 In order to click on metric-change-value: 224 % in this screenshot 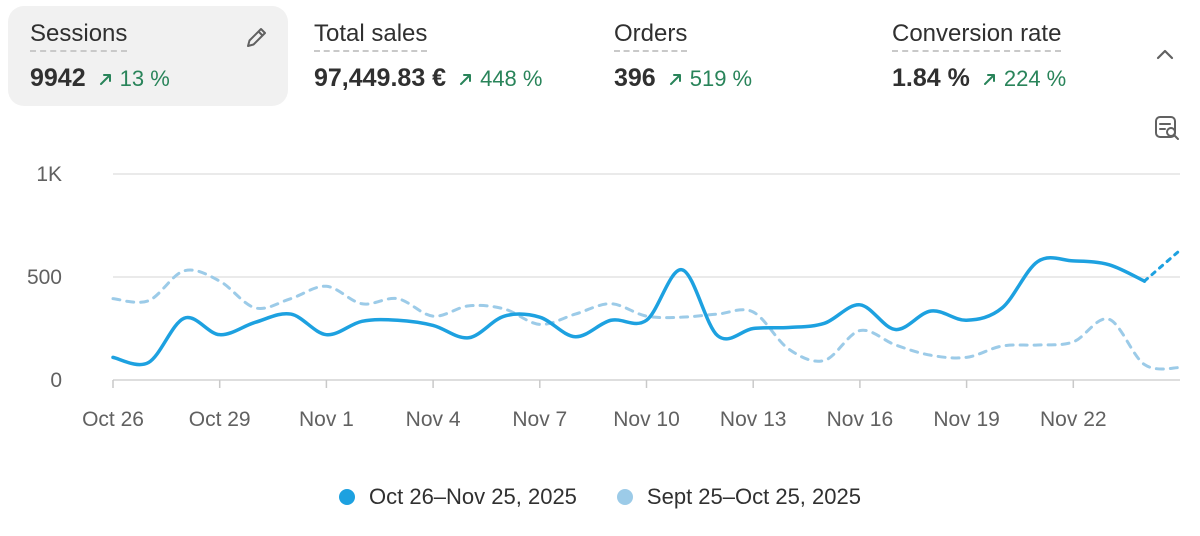, I will do `click(1035, 78)`.